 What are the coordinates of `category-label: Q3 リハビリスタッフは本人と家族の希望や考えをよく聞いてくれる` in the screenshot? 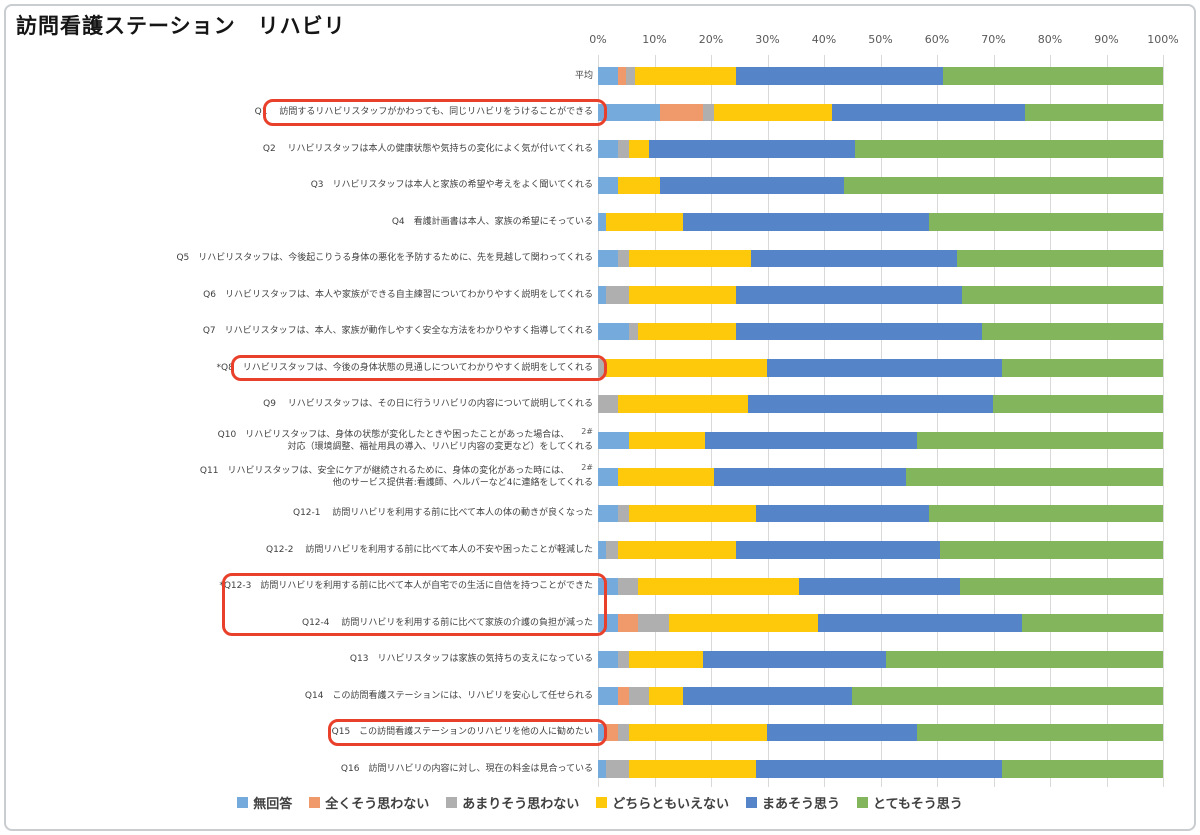 It's located at (346, 185).